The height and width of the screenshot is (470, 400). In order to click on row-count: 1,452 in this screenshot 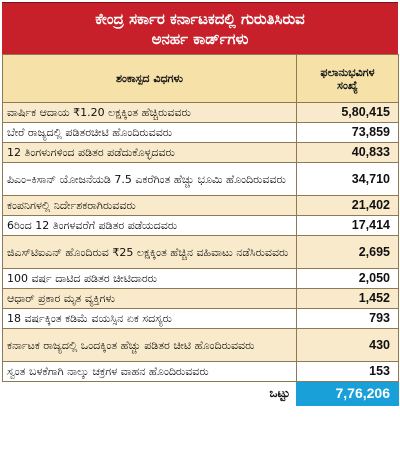, I will do `click(347, 298)`.